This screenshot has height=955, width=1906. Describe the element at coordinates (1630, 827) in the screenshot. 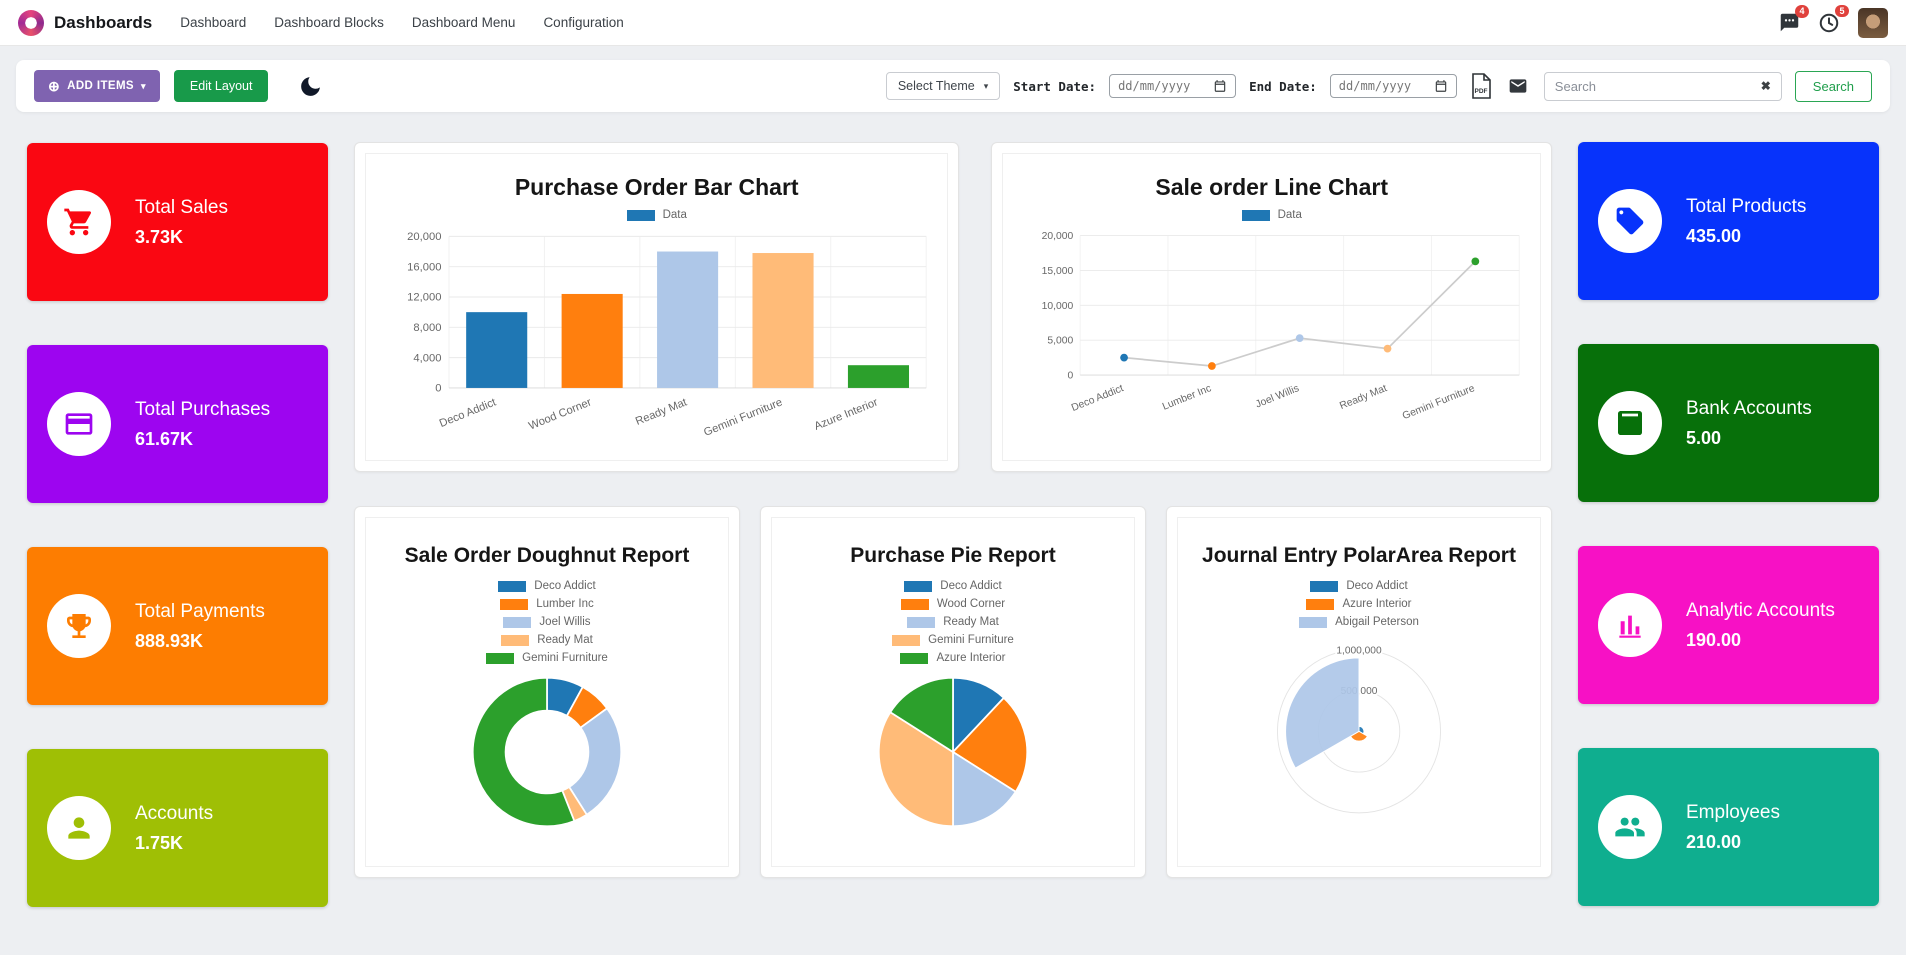

I see `people-icon` at that location.